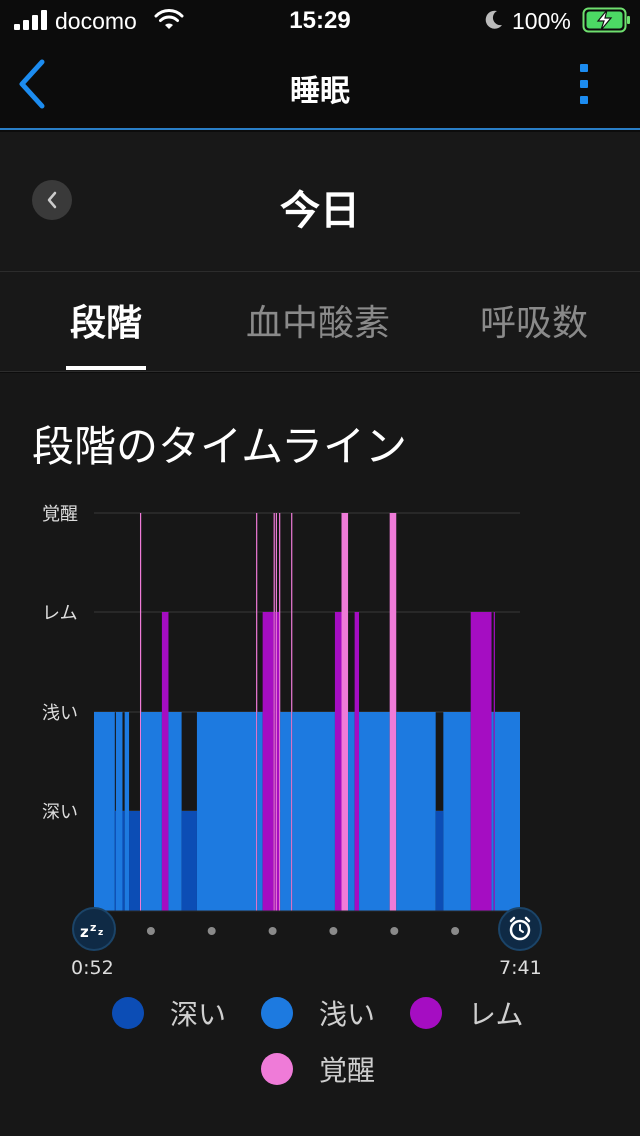  Describe the element at coordinates (307, 922) in the screenshot. I see `x-axis` at that location.